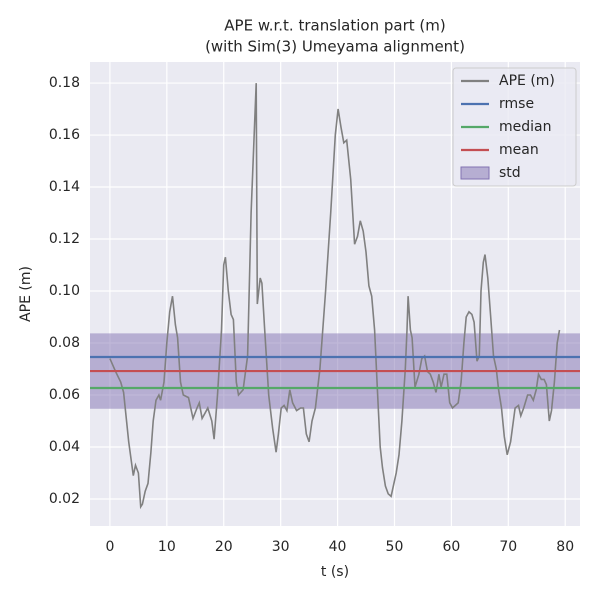 This screenshot has width=600, height=600. Describe the element at coordinates (64, 343) in the screenshot. I see `y-tick-label: 0.08` at that location.